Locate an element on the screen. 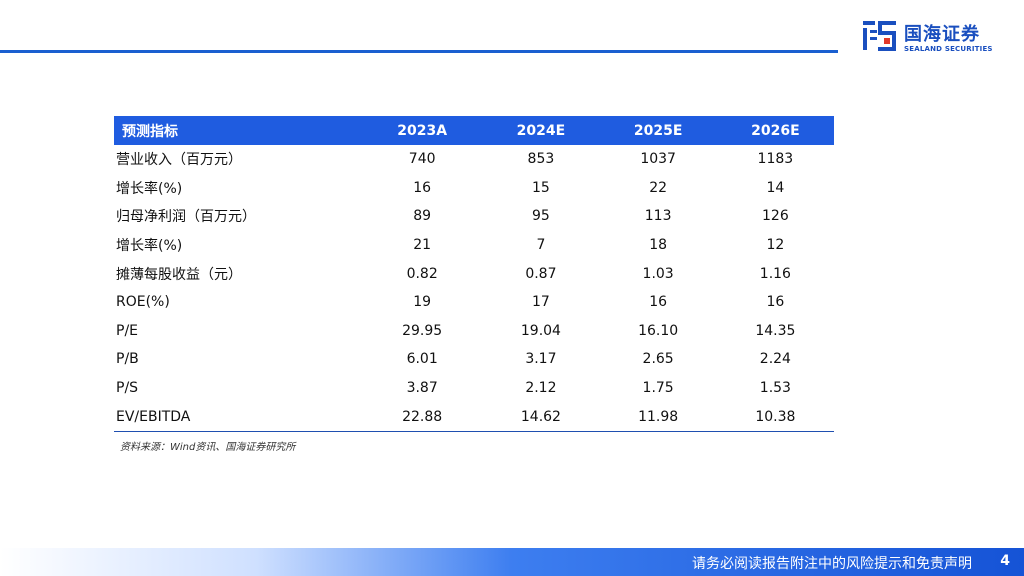 This screenshot has height=576, width=1024. row-label: 归母净利润（百万元） is located at coordinates (186, 217).